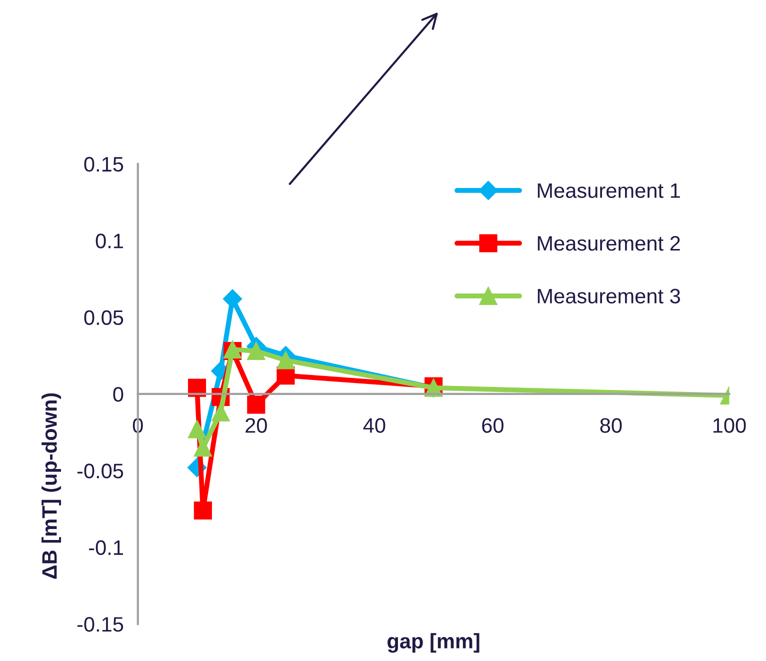 Image resolution: width=766 pixels, height=661 pixels. Describe the element at coordinates (609, 190) in the screenshot. I see `legend-label: Measurement 1` at that location.